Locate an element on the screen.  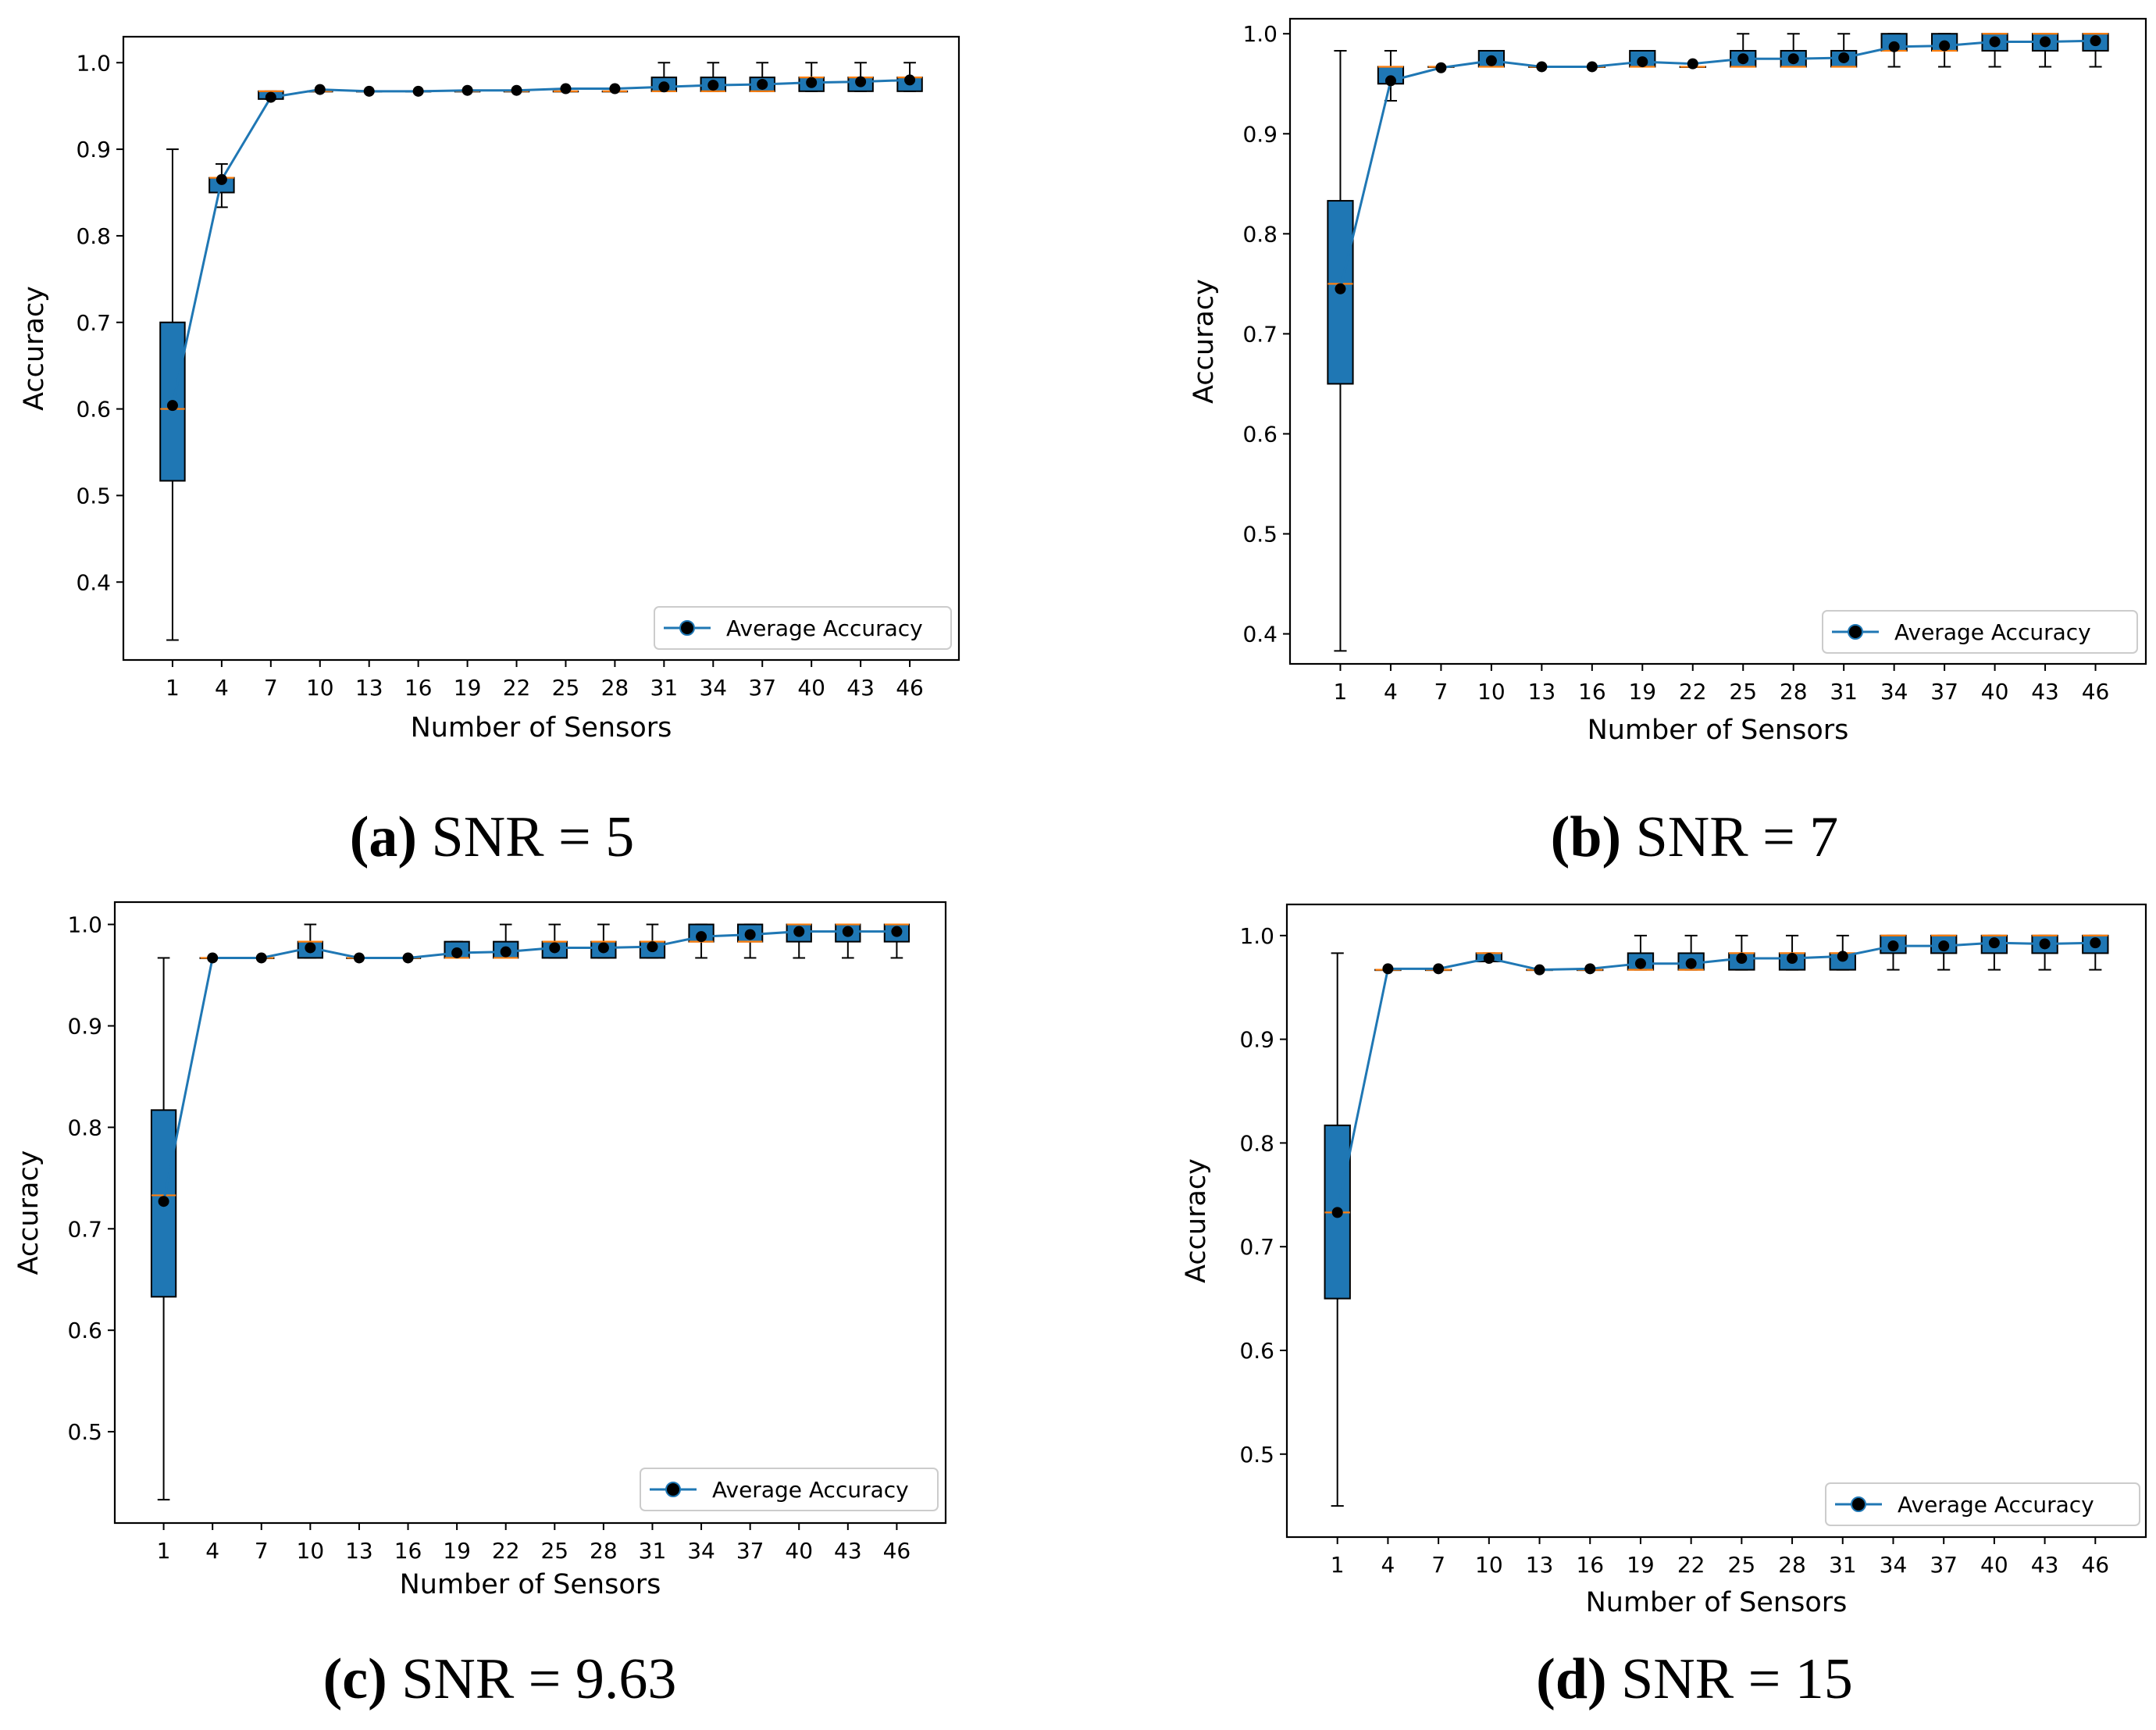
x-tick-label: 19 is located at coordinates (468, 688).